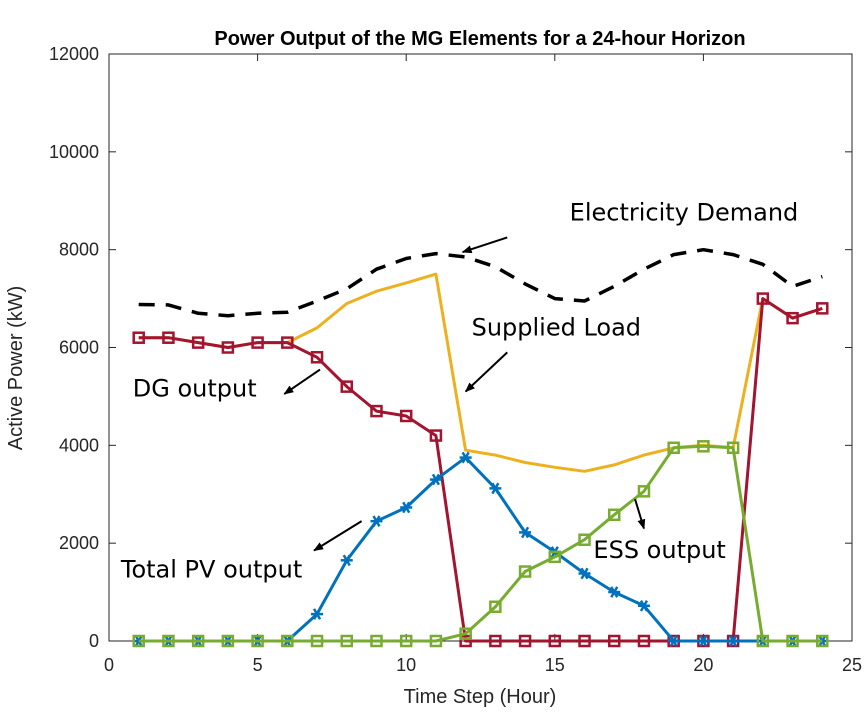 The width and height of the screenshot is (867, 720). Describe the element at coordinates (406, 665) in the screenshot. I see `x-tick-label: 10` at that location.